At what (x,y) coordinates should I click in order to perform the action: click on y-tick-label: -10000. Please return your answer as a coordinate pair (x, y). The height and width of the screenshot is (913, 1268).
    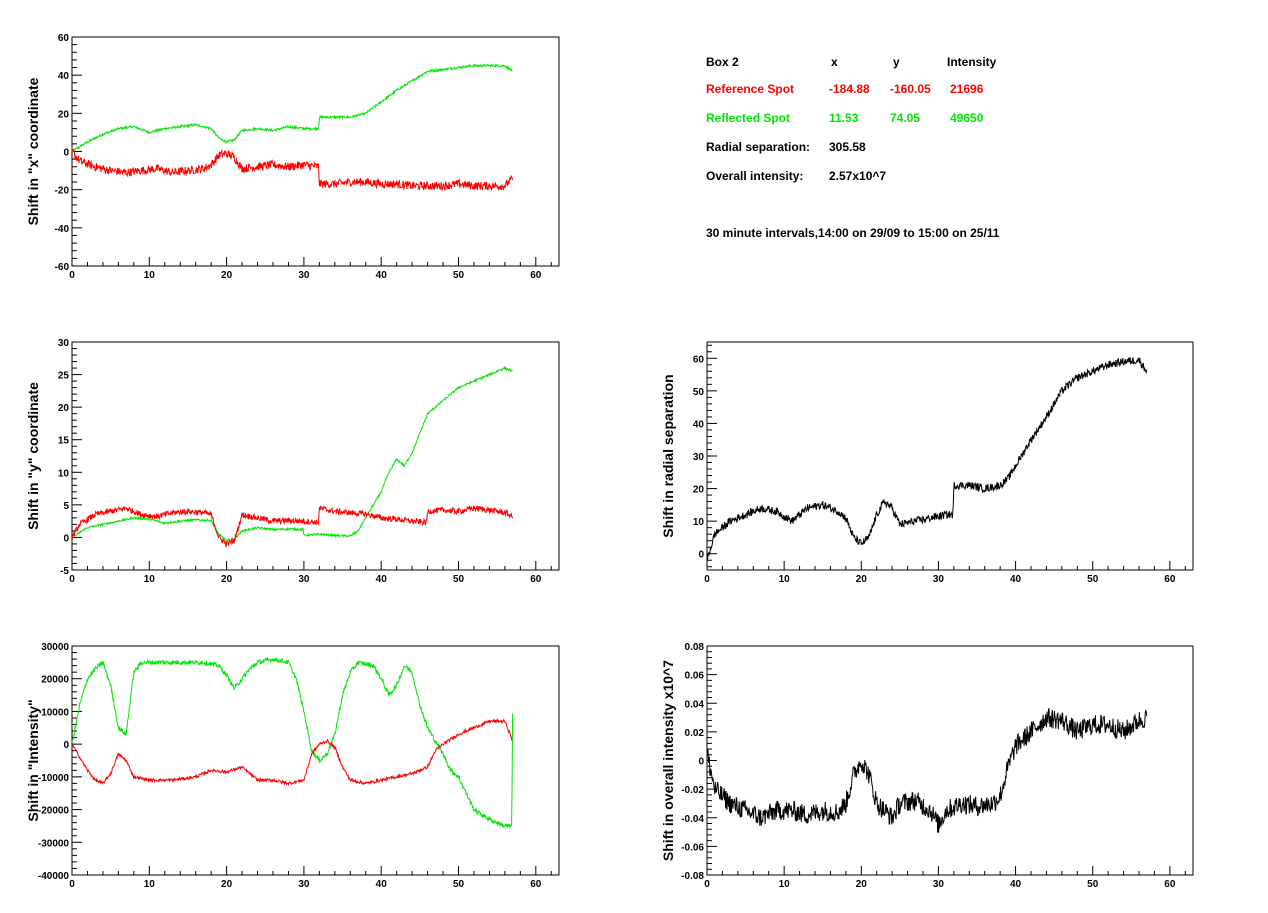
    Looking at the image, I should click on (54, 778).